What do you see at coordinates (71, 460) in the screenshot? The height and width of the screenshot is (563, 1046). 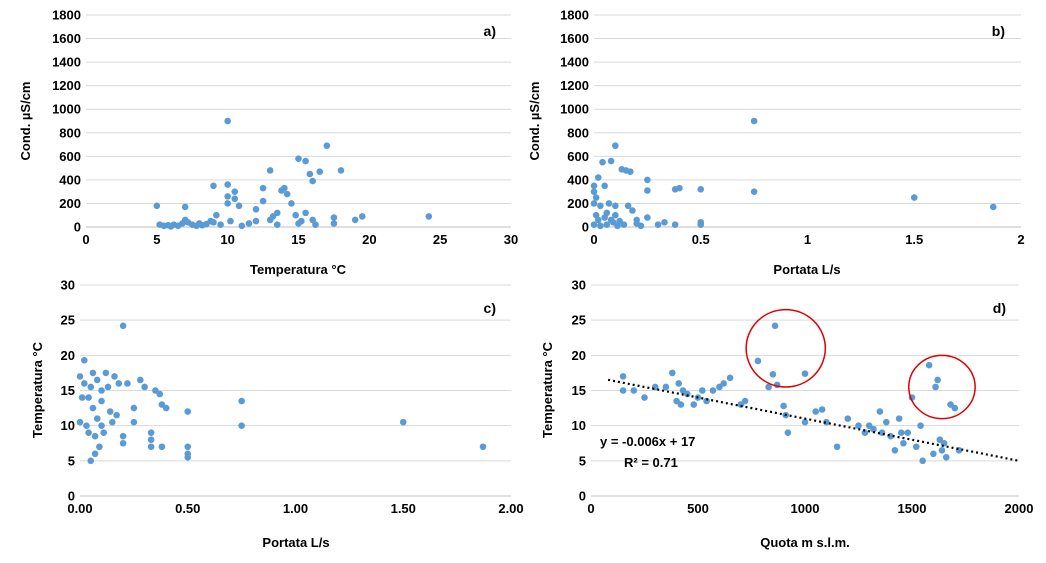 I see `y-tick-label-c: 5` at bounding box center [71, 460].